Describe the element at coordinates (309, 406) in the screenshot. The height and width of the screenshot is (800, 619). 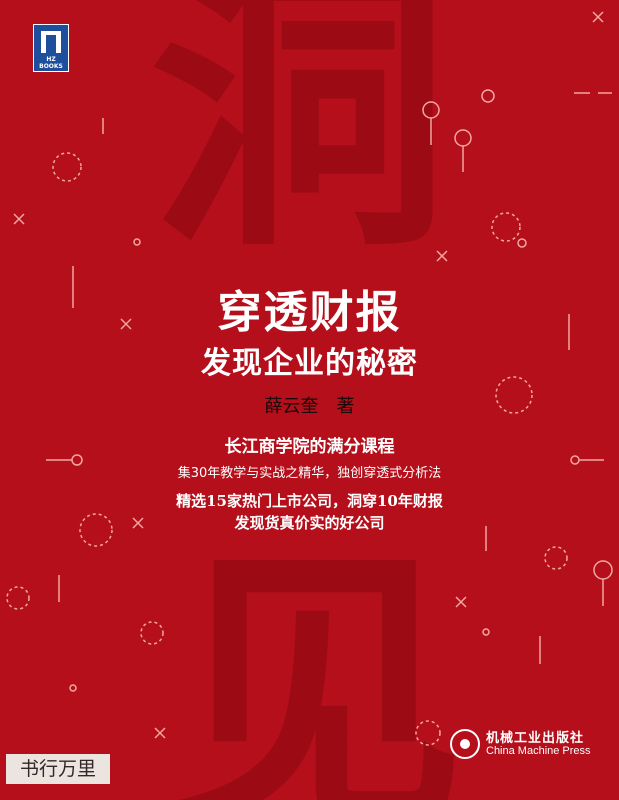
I see `author-line: 薛云奎 著` at that location.